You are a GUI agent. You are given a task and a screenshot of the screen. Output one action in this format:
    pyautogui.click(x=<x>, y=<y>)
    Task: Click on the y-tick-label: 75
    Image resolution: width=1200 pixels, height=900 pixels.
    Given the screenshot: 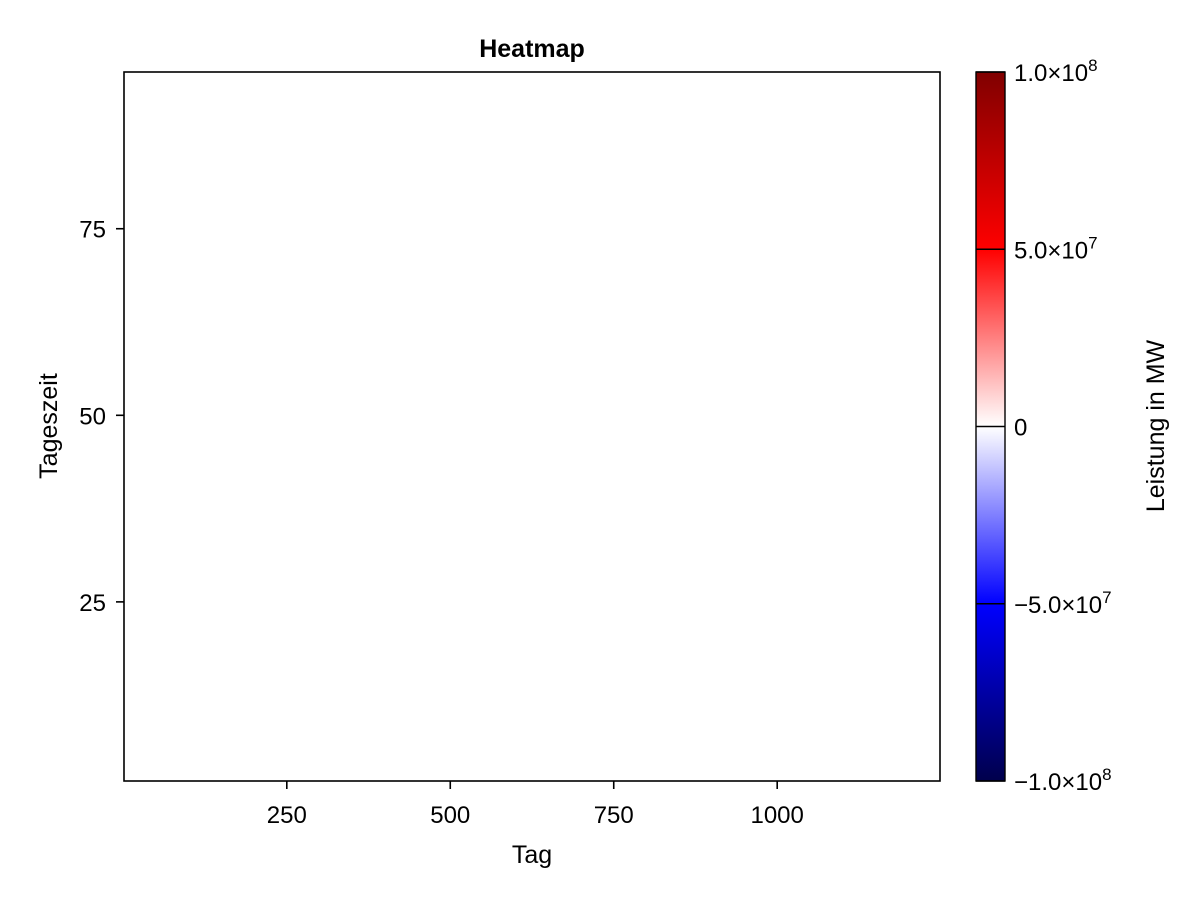 What is the action you would take?
    pyautogui.click(x=92, y=230)
    